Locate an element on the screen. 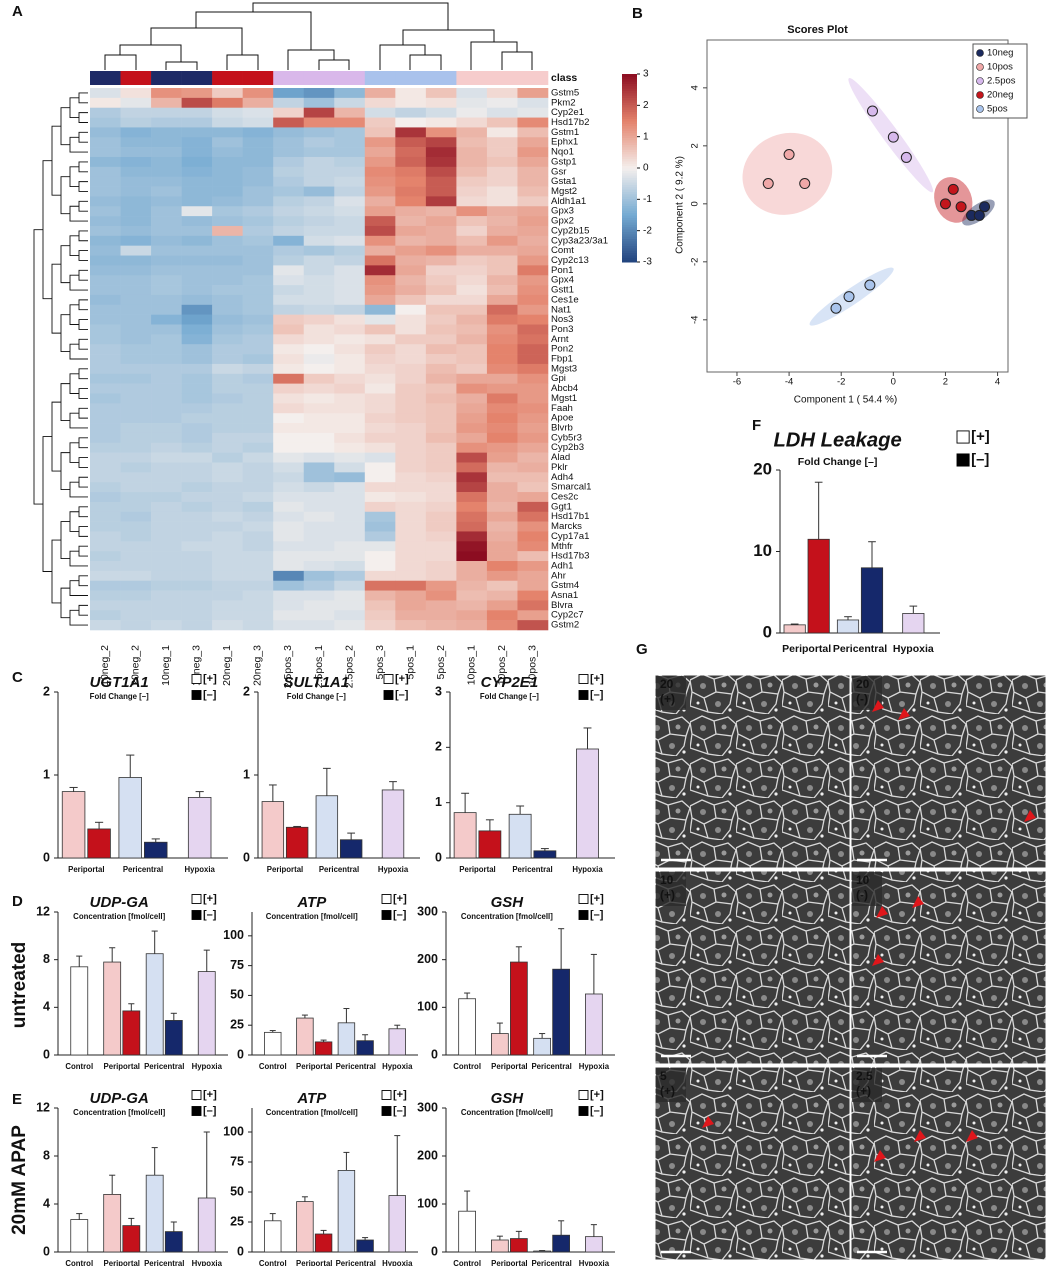 Image resolution: width=1052 pixels, height=1266 pixels. row-label: Nat1 is located at coordinates (561, 309).